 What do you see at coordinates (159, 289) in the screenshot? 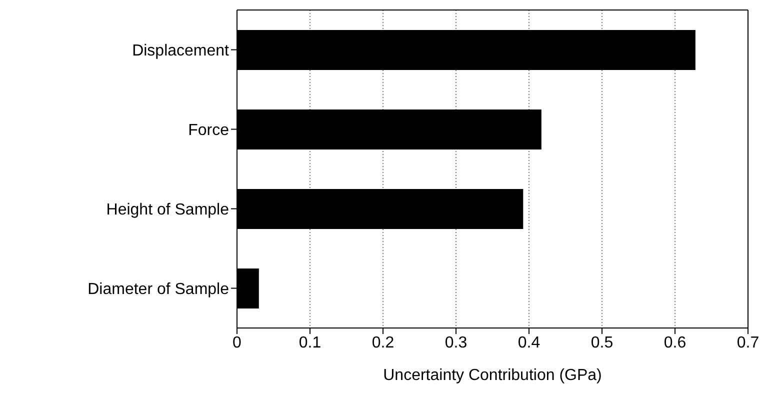
I see `y-tick-label: Diameter of Sample` at bounding box center [159, 289].